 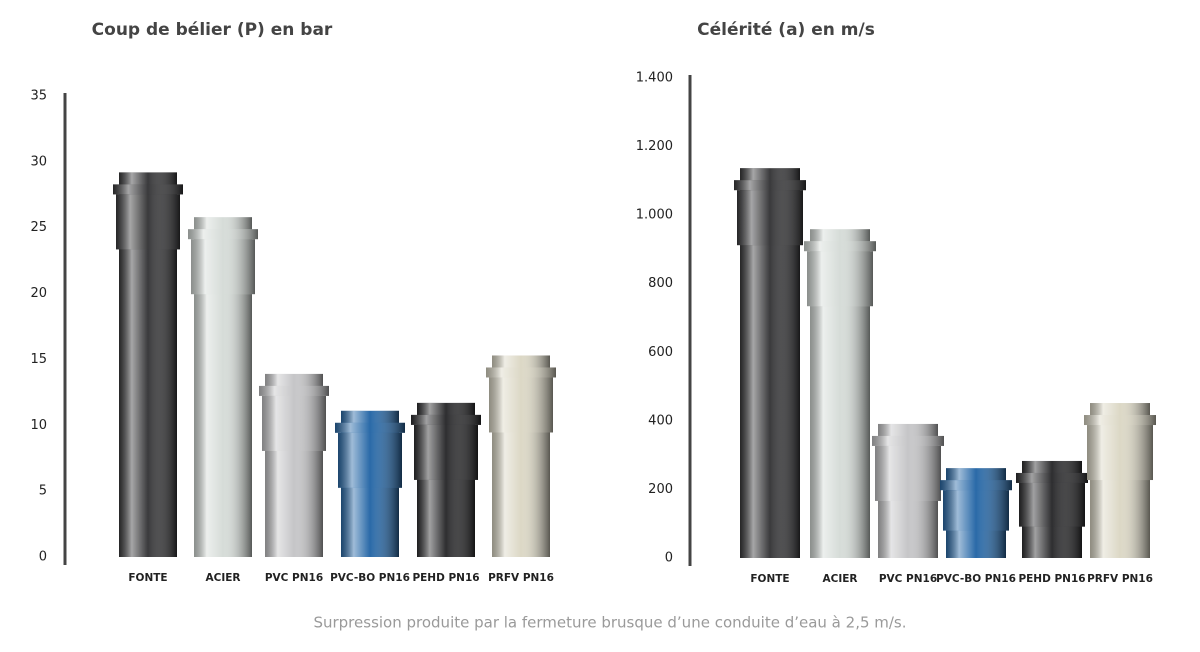 What do you see at coordinates (38, 227) in the screenshot?
I see `y-tick-label: 25` at bounding box center [38, 227].